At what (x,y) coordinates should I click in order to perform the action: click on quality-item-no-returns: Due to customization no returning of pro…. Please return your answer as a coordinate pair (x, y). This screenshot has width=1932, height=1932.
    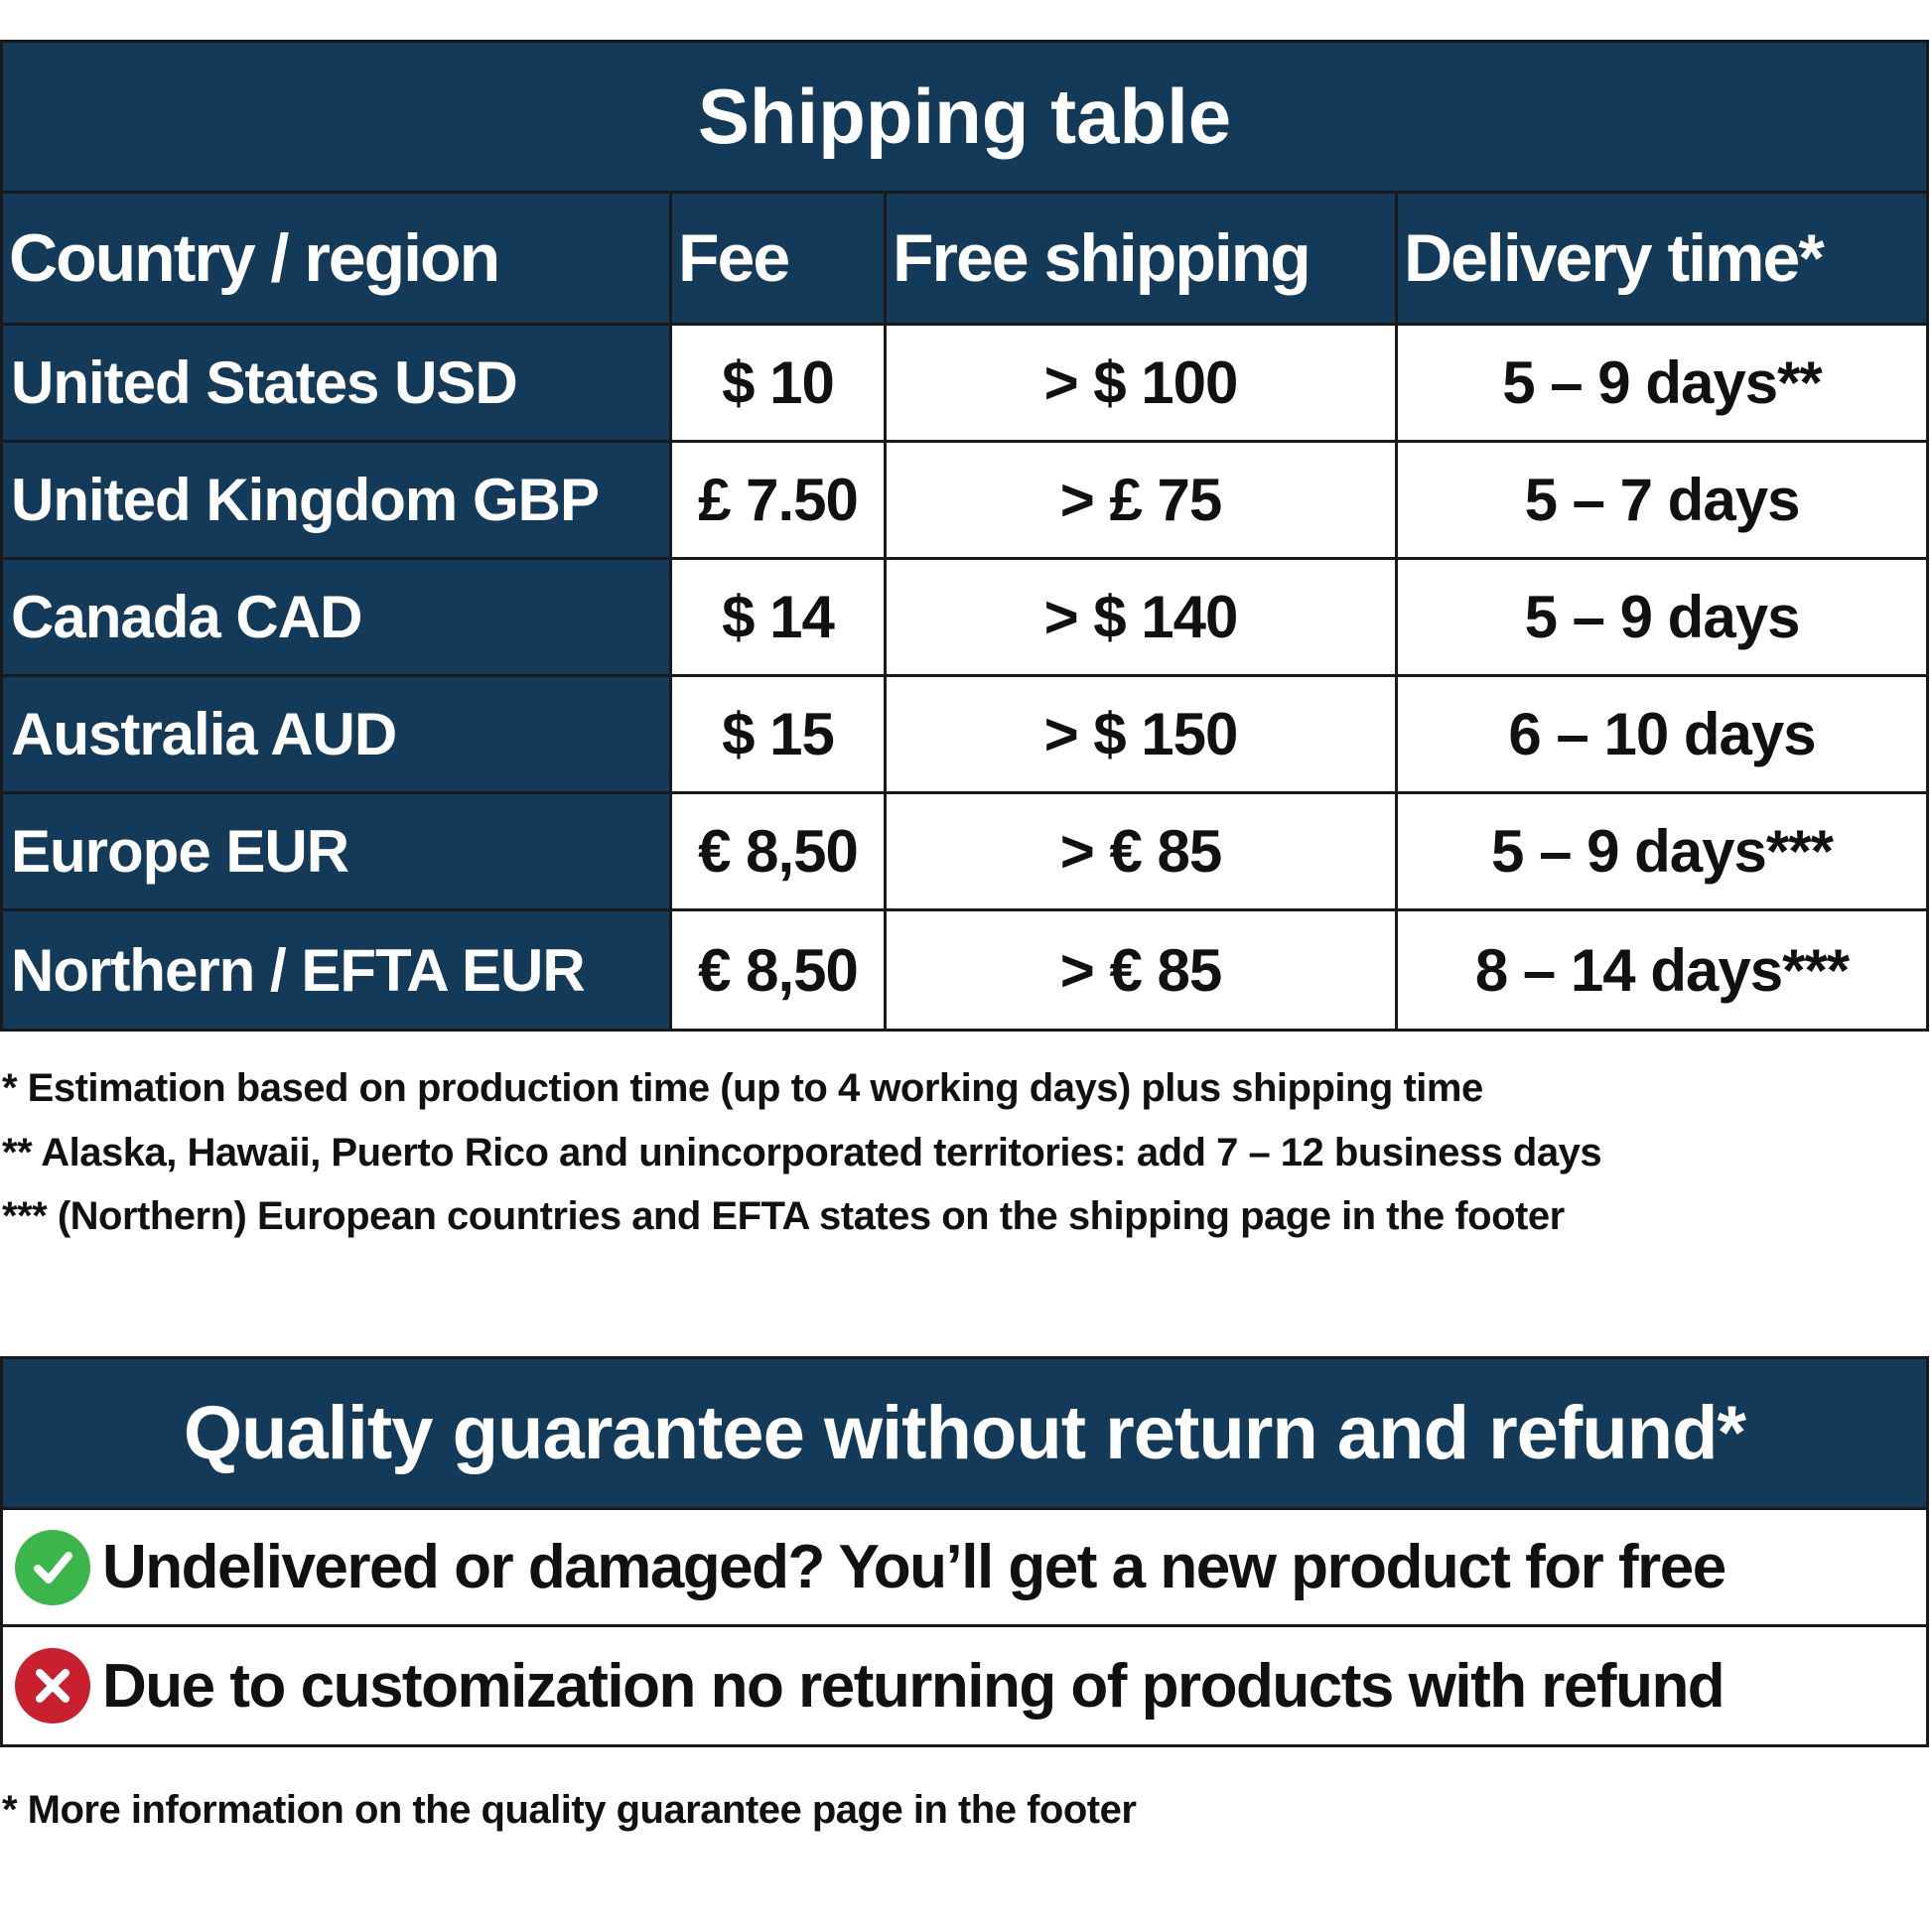
    Looking at the image, I should click on (965, 1685).